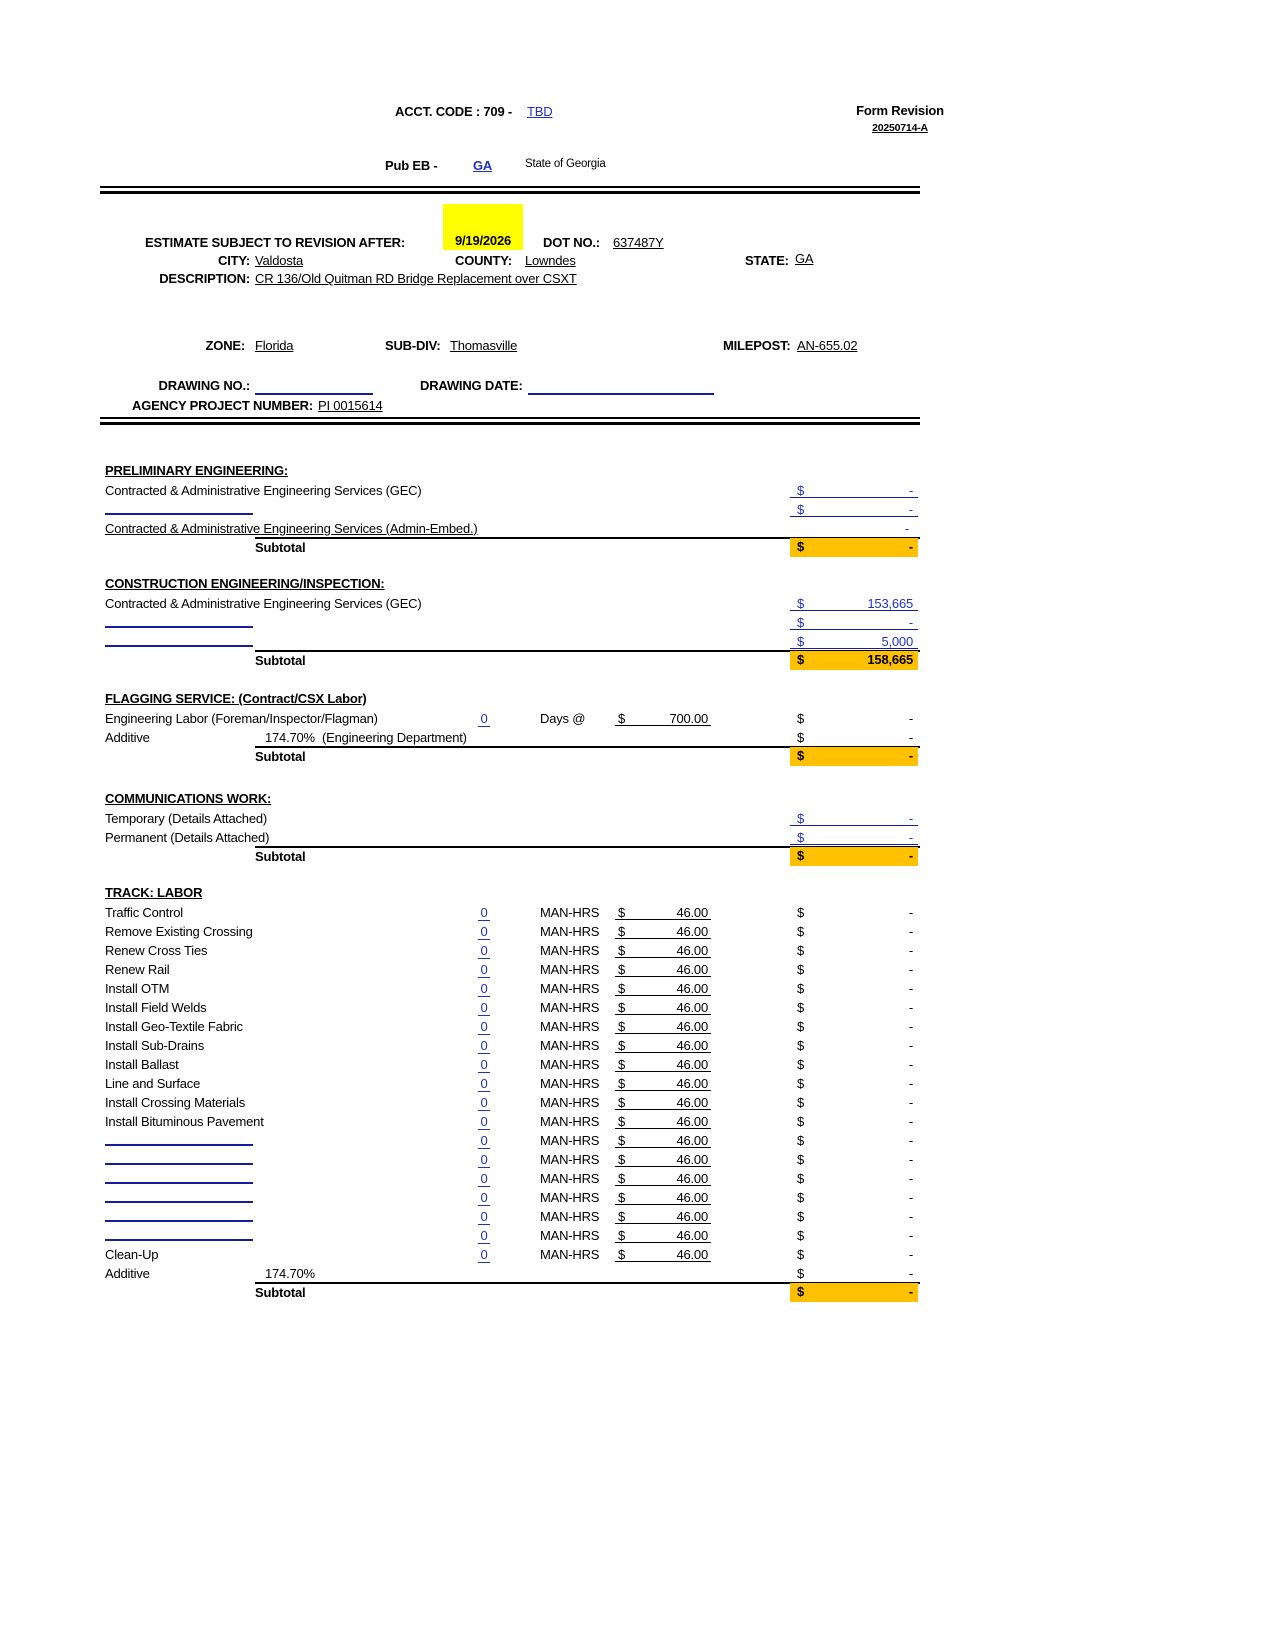  Describe the element at coordinates (511, 622) in the screenshot. I see `table-row: $ -` at that location.